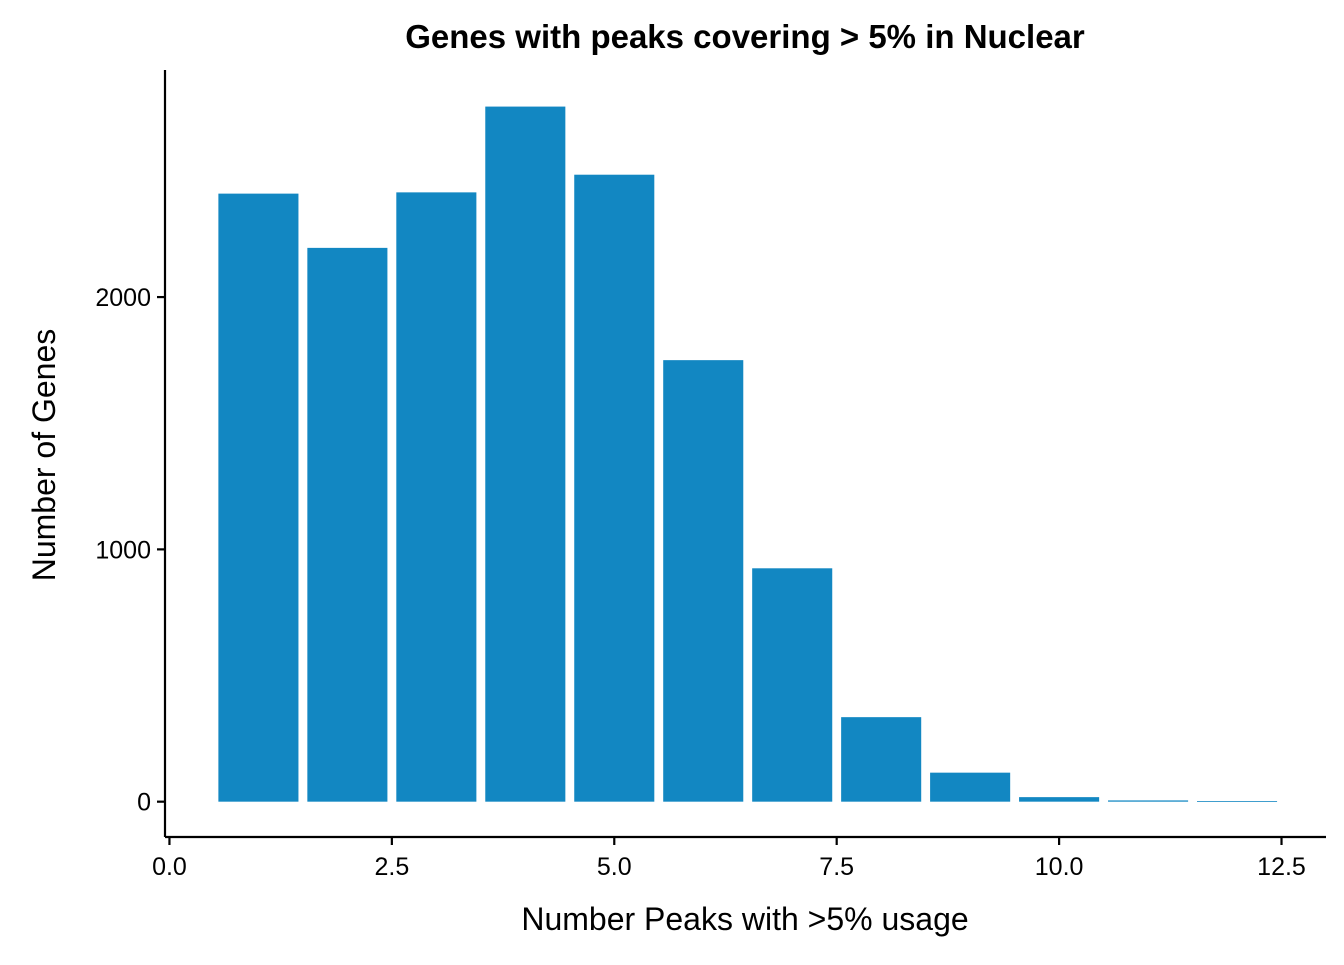  What do you see at coordinates (123, 550) in the screenshot?
I see `y-tick-label: 1000` at bounding box center [123, 550].